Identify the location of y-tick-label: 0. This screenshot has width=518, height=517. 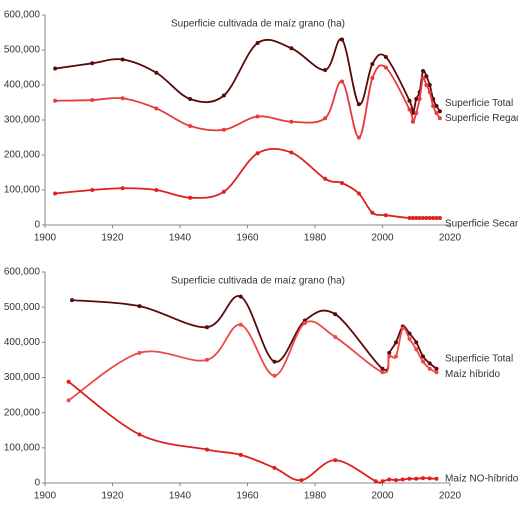
(37, 225).